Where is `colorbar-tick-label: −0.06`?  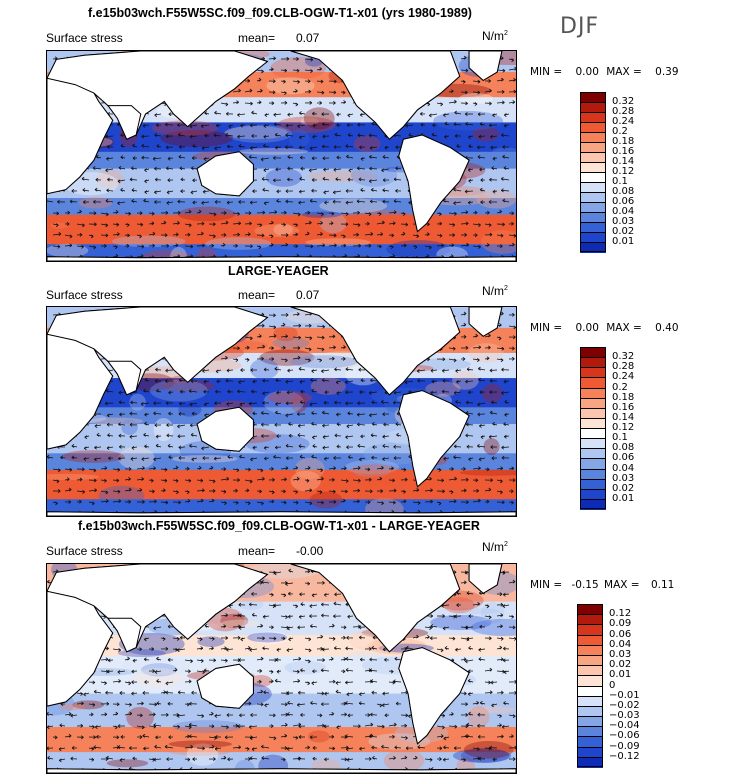 colorbar-tick-label: −0.06 is located at coordinates (624, 736).